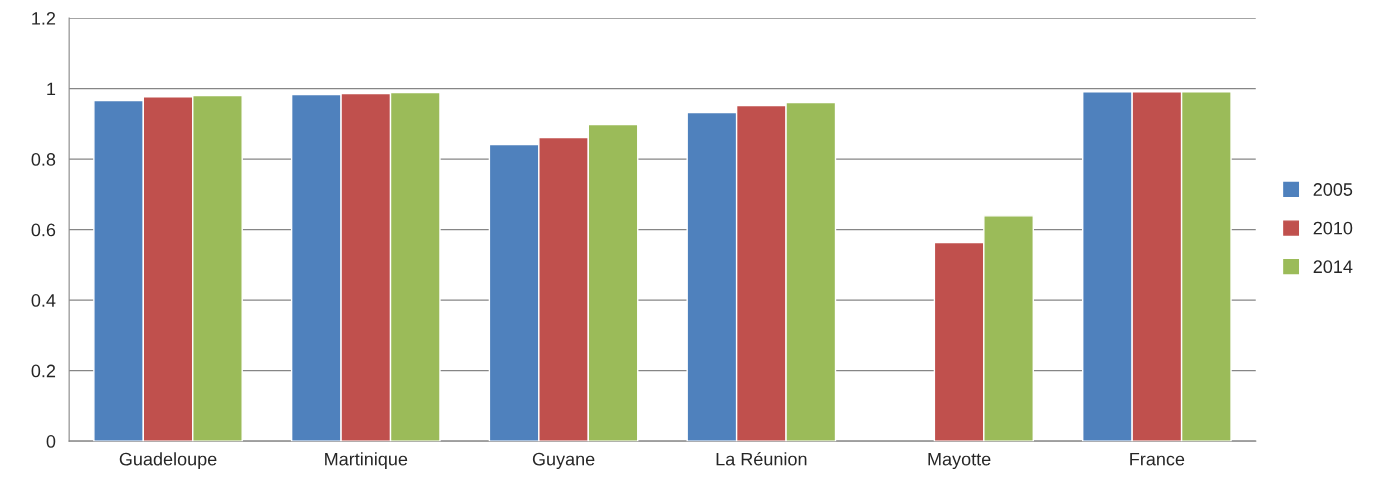 Image resolution: width=1383 pixels, height=488 pixels. What do you see at coordinates (366, 461) in the screenshot?
I see `x-tick-label: Martinique` at bounding box center [366, 461].